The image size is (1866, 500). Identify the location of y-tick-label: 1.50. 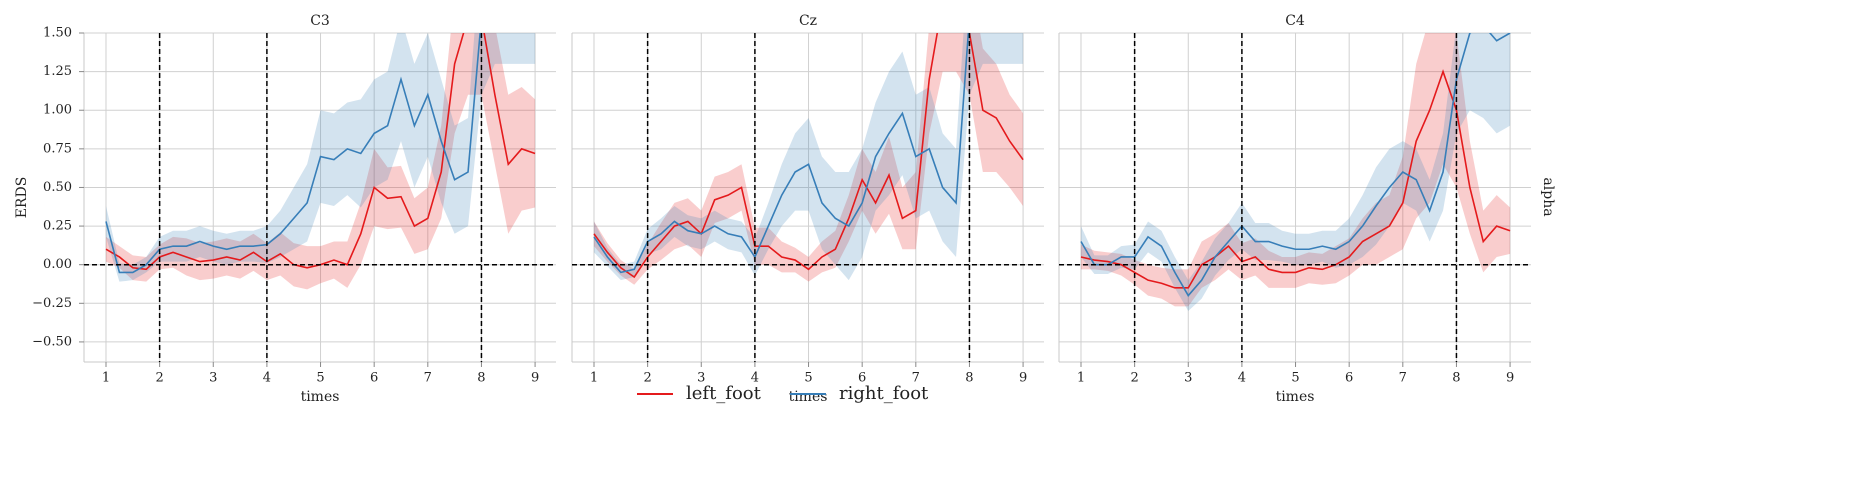
(57, 33).